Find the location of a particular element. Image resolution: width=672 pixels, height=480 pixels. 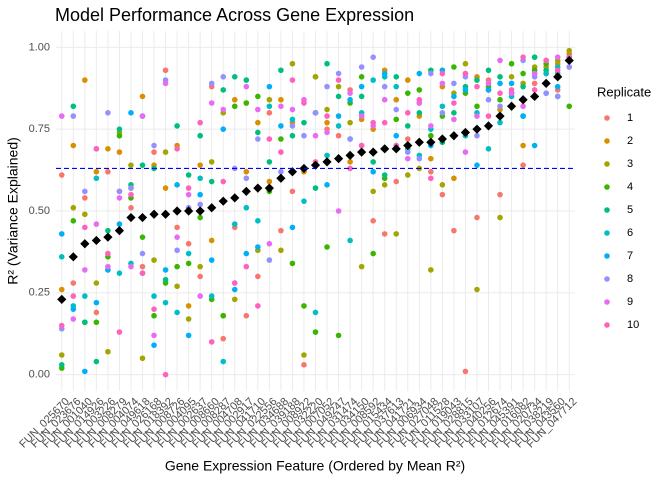

legend-label: 5 is located at coordinates (630, 210).